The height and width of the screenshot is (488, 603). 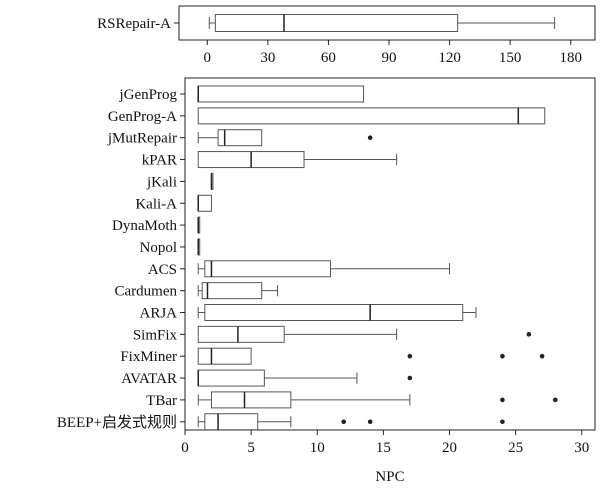 What do you see at coordinates (159, 248) in the screenshot?
I see `category-label: Nopol` at bounding box center [159, 248].